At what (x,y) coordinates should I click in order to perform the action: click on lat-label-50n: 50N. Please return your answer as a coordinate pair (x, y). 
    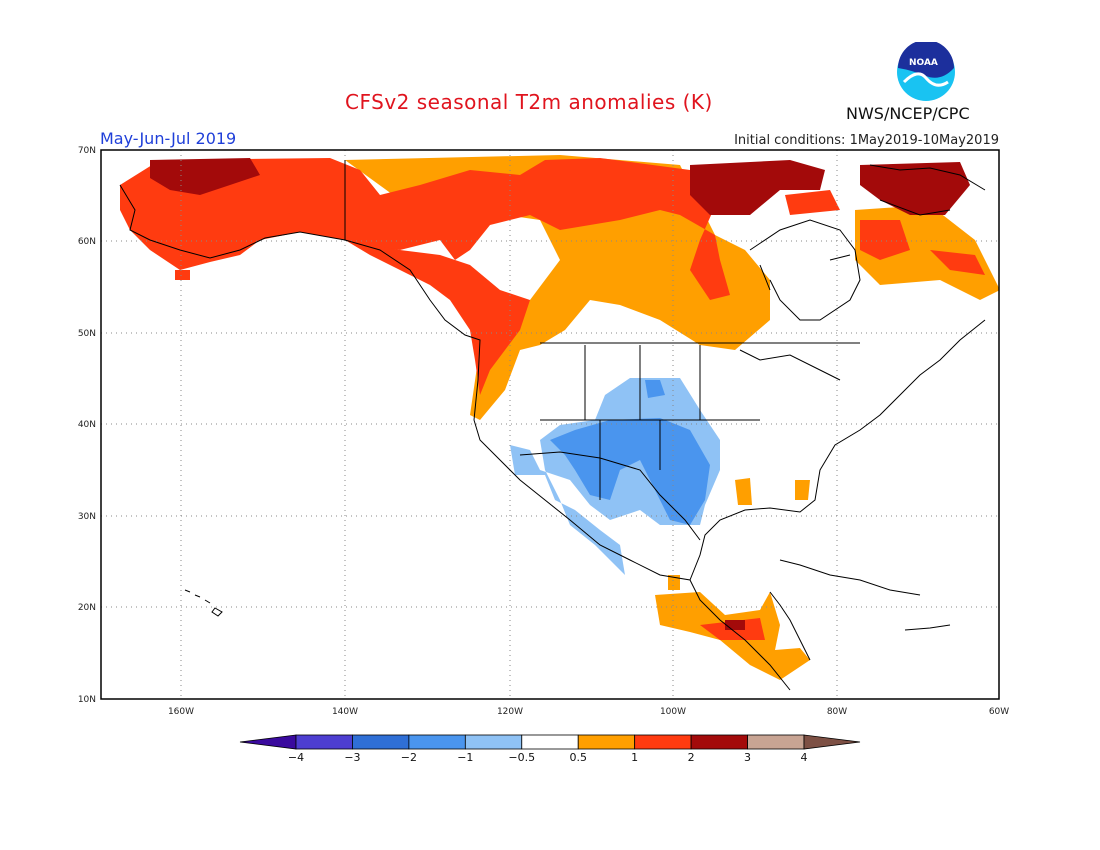
    Looking at the image, I should click on (87, 334).